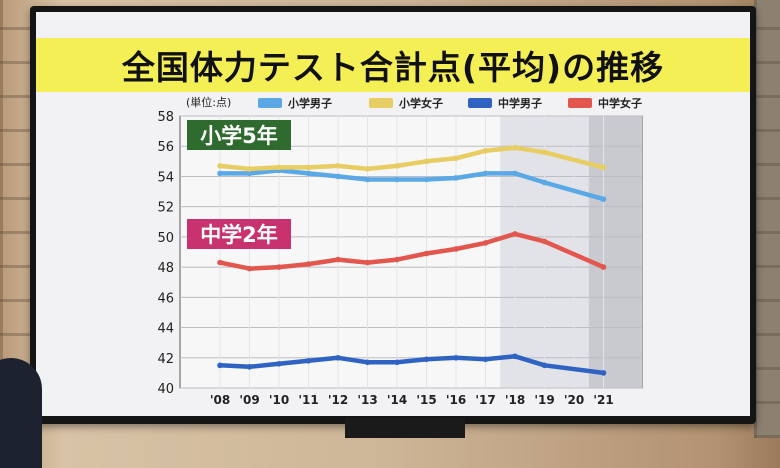 This screenshot has width=780, height=468. I want to click on y-tick-label: 56, so click(165, 147).